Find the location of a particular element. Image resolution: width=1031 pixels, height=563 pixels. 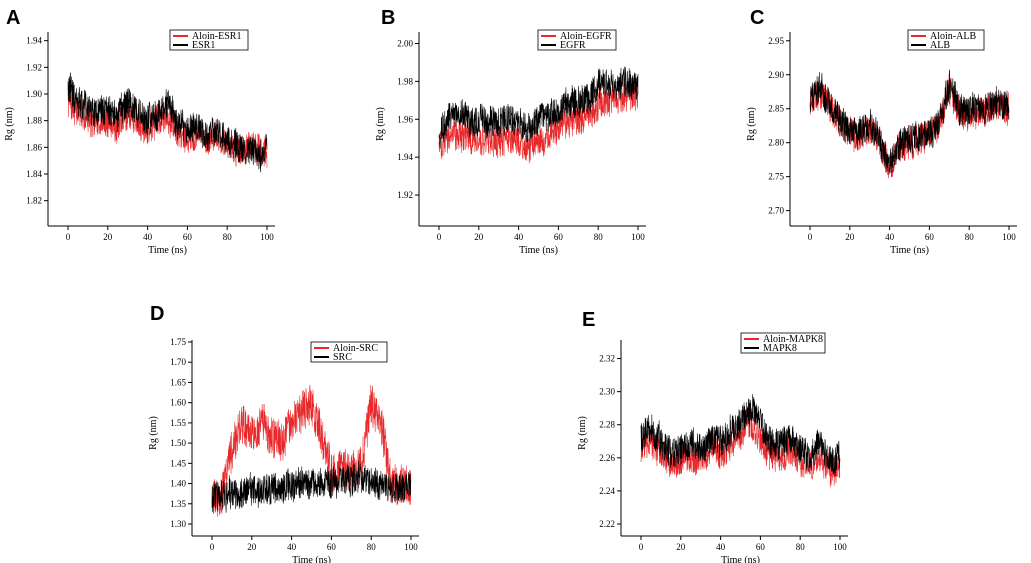

panel-letter-c: C is located at coordinates (757, 18).